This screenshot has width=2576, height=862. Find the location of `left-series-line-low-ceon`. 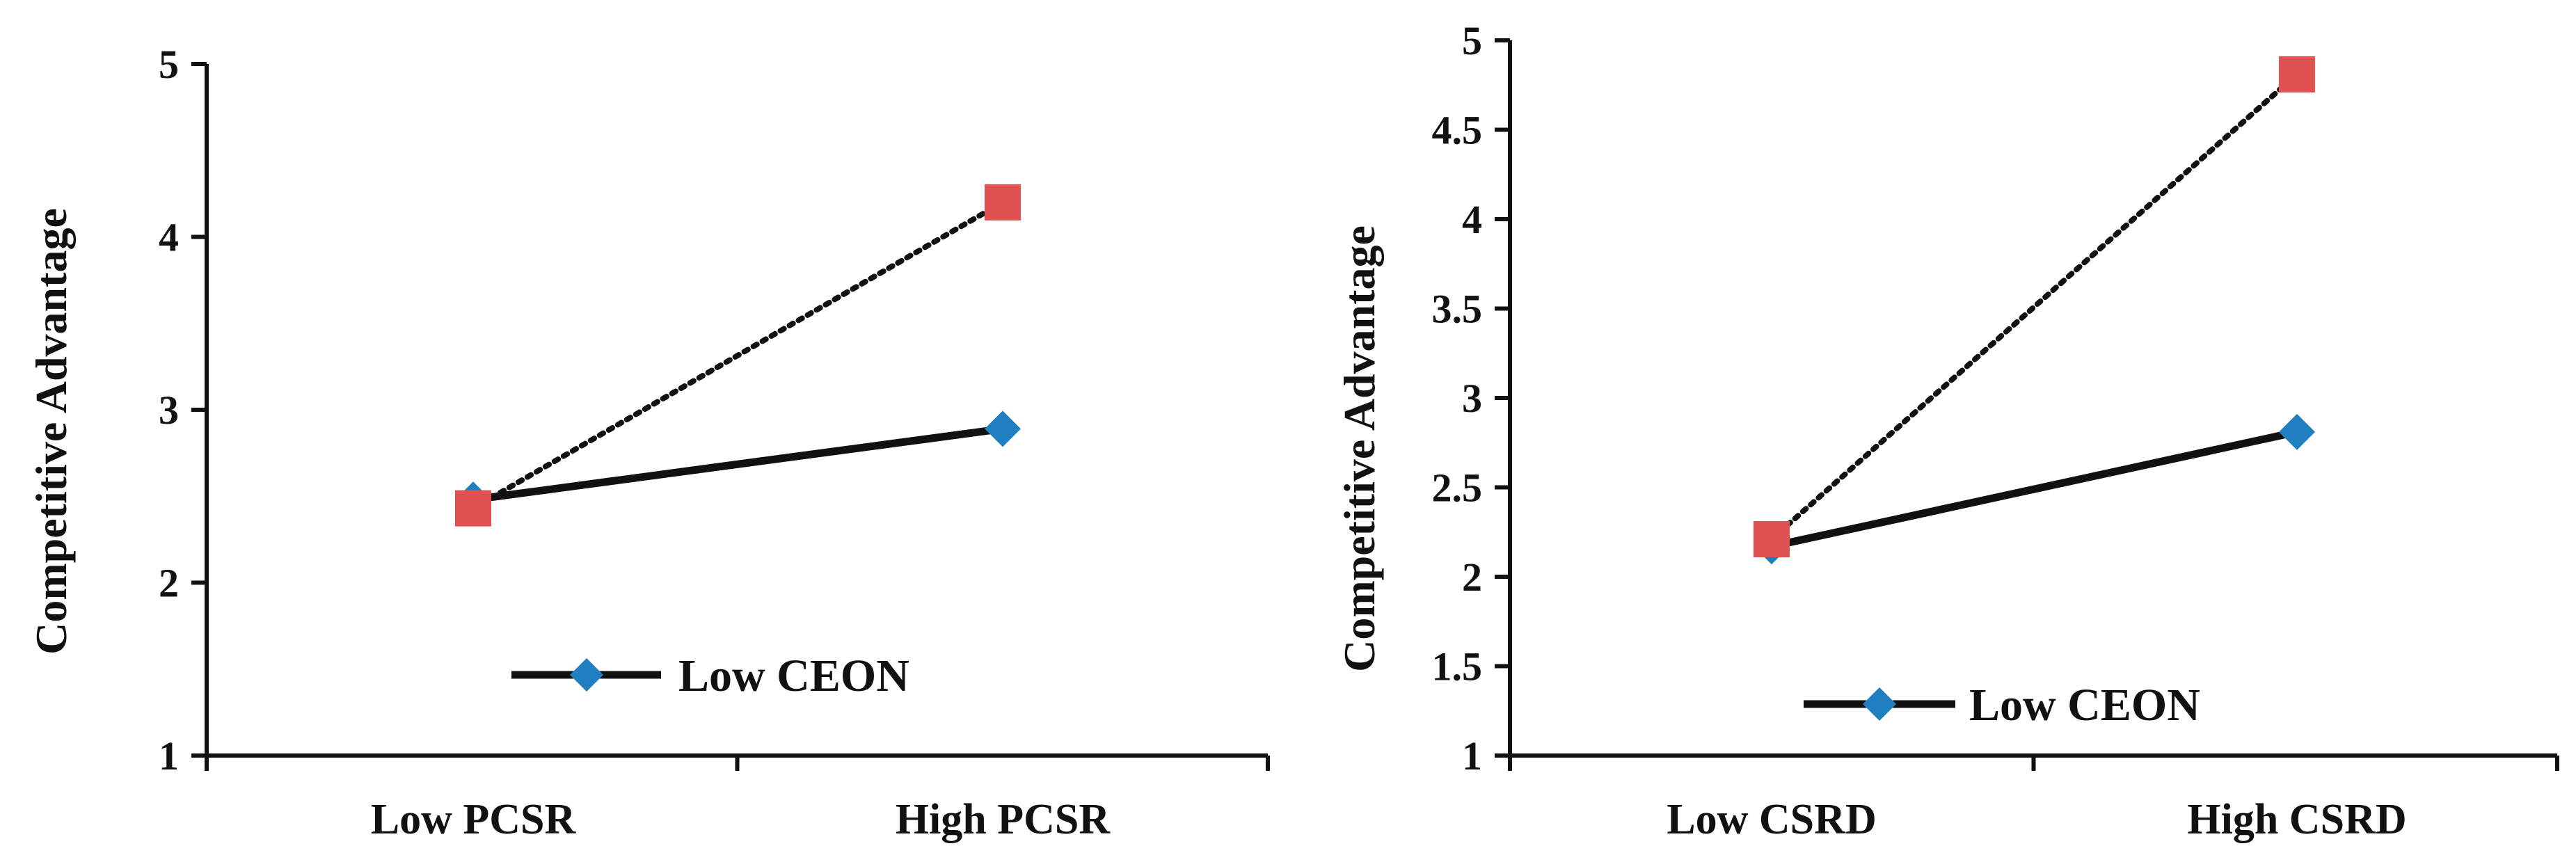

left-series-line-low-ceon is located at coordinates (737, 464).